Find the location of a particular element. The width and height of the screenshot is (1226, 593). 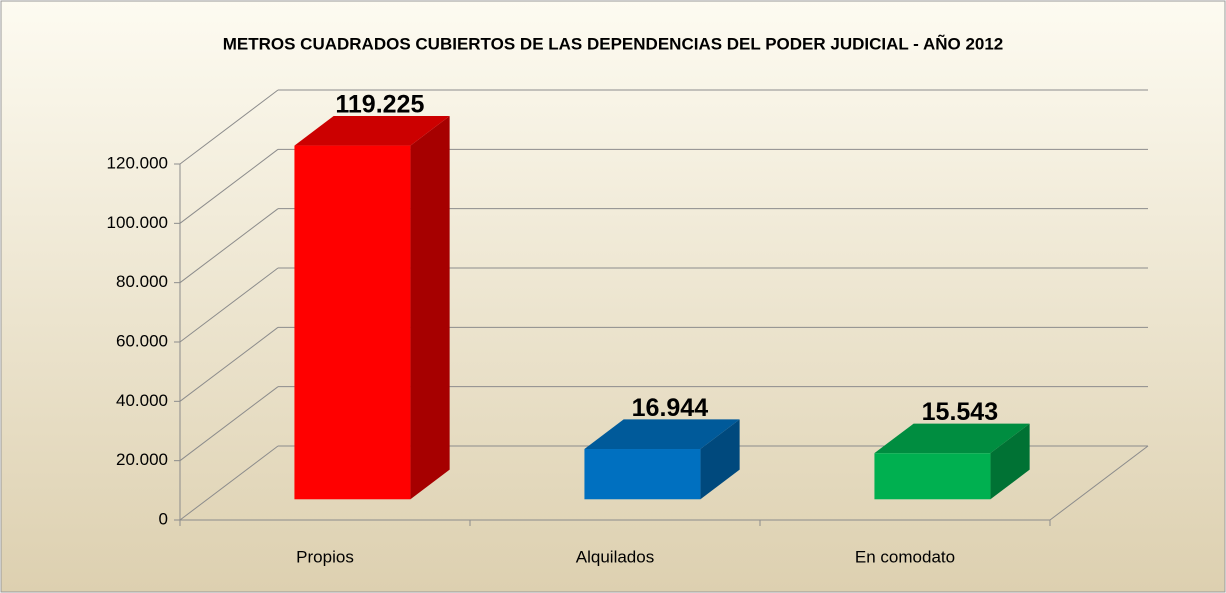

floor-edge is located at coordinates (1099, 483).